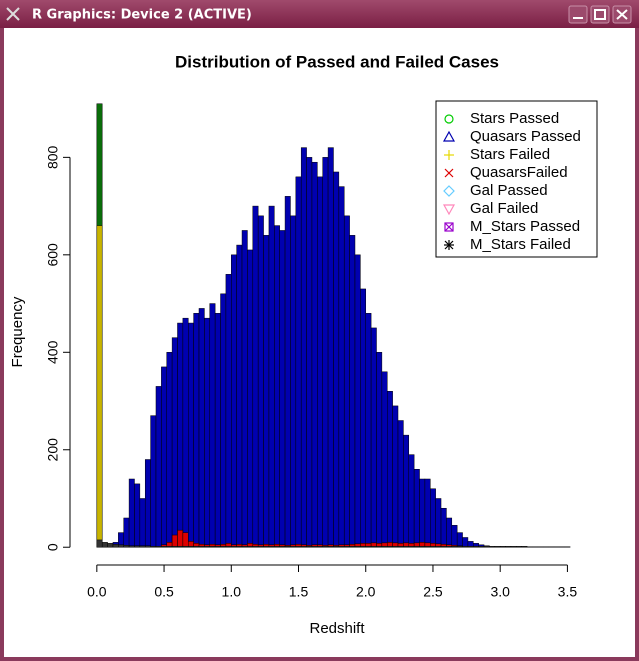 Image resolution: width=639 pixels, height=661 pixels. I want to click on x-tick-label: 0.0, so click(97, 592).